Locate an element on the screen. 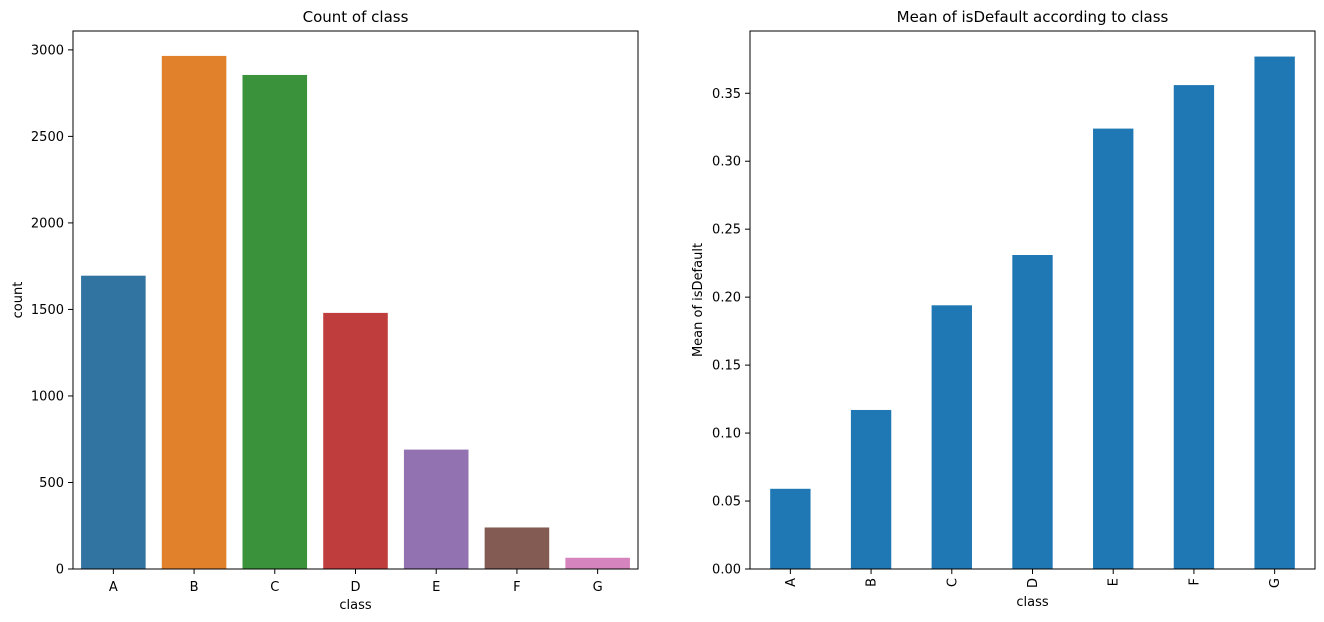  y-tick-label: 0.25 is located at coordinates (726, 230).